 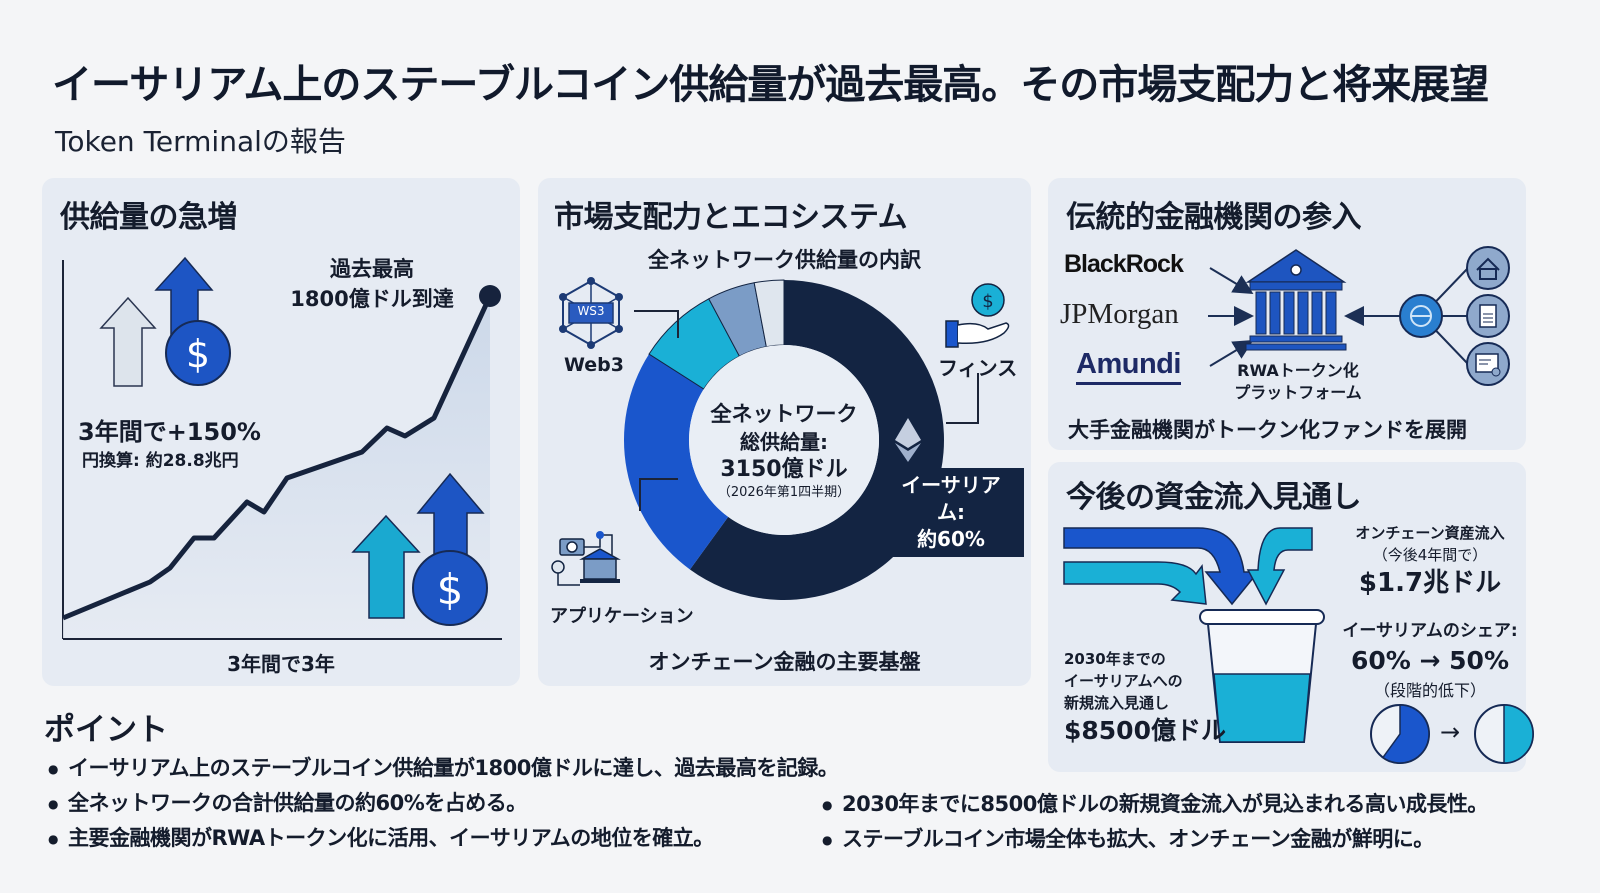 I want to click on panel-title: 市場支配力とエコシステム, so click(x=731, y=217).